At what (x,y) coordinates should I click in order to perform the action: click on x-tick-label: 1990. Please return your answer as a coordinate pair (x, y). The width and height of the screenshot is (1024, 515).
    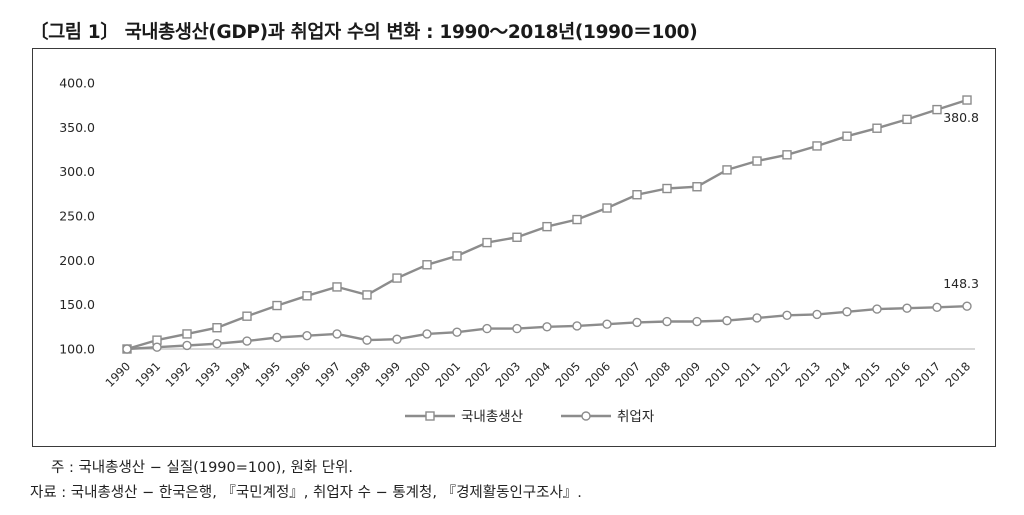
    Looking at the image, I should click on (118, 374).